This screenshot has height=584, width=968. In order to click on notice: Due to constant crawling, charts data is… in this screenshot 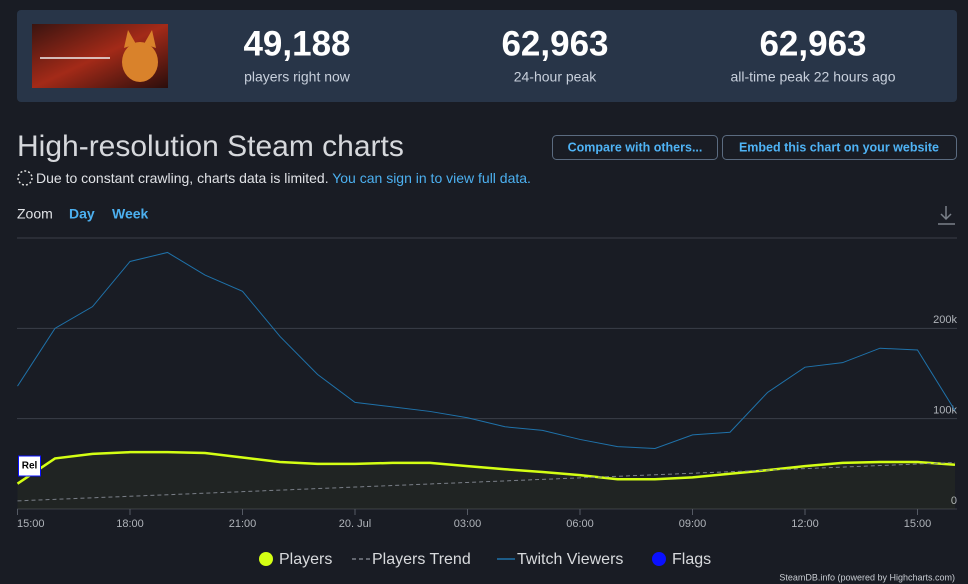, I will do `click(283, 178)`.